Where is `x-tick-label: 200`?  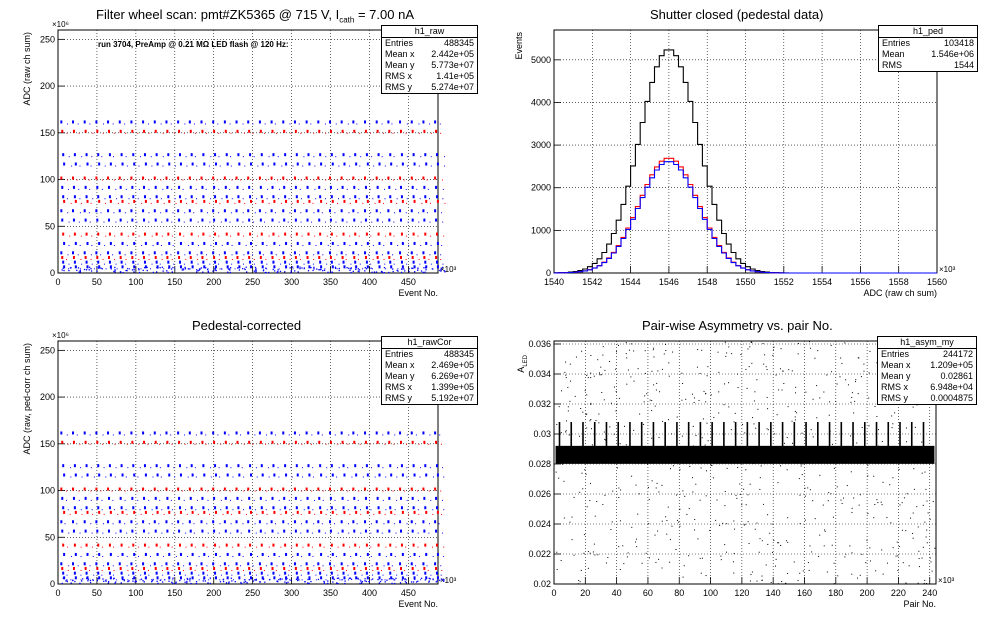
x-tick-label: 200 is located at coordinates (213, 593).